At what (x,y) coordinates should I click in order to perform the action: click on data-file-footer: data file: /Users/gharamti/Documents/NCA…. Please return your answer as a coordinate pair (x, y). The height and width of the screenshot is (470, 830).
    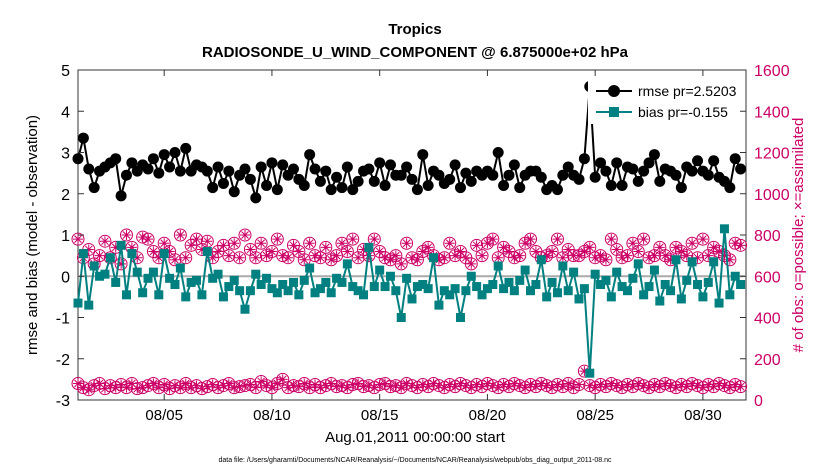
    Looking at the image, I should click on (415, 460).